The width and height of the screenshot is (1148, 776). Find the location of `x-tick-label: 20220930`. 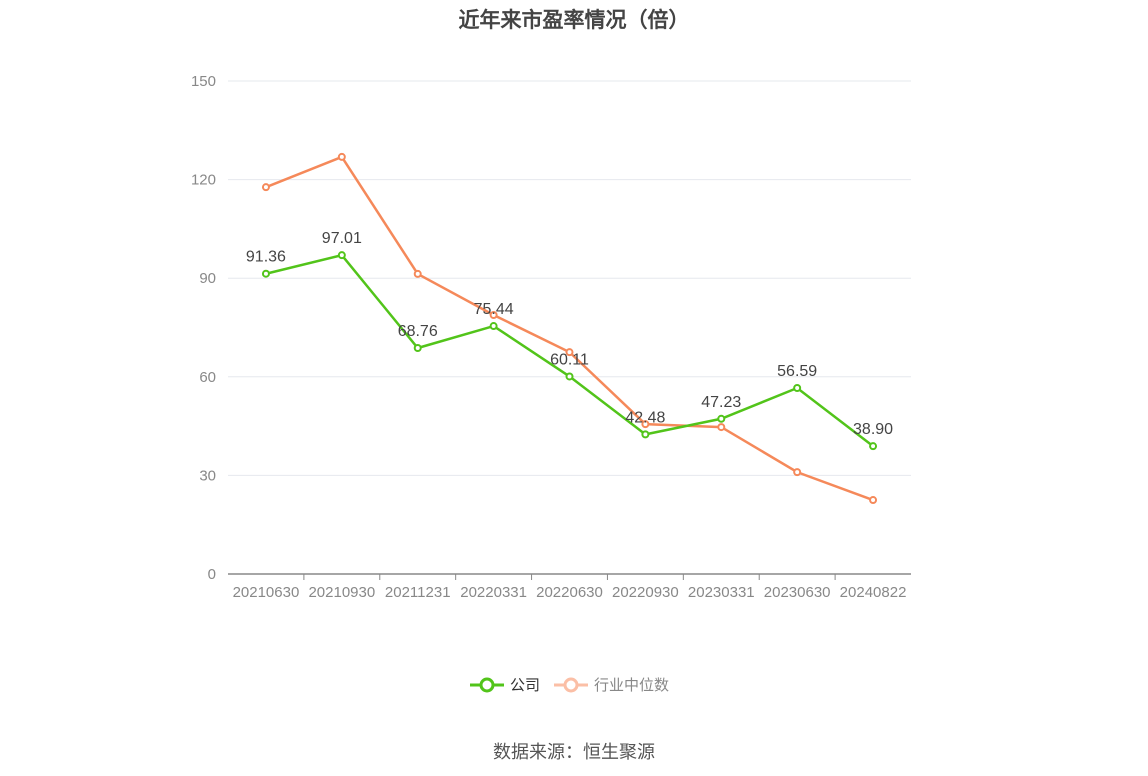

x-tick-label: 20220930 is located at coordinates (645, 592).